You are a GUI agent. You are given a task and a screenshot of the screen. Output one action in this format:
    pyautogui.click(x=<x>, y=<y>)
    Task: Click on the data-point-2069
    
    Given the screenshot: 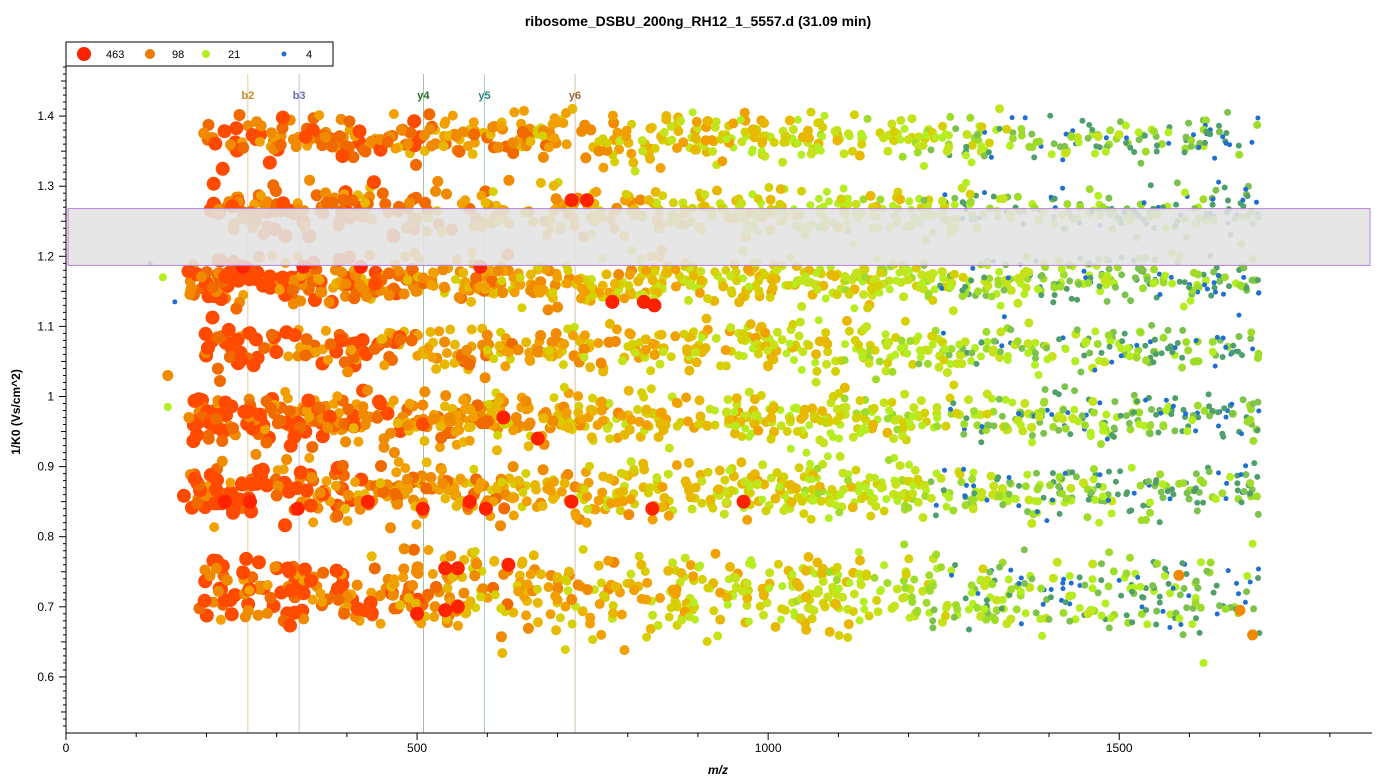 What is the action you would take?
    pyautogui.click(x=553, y=421)
    